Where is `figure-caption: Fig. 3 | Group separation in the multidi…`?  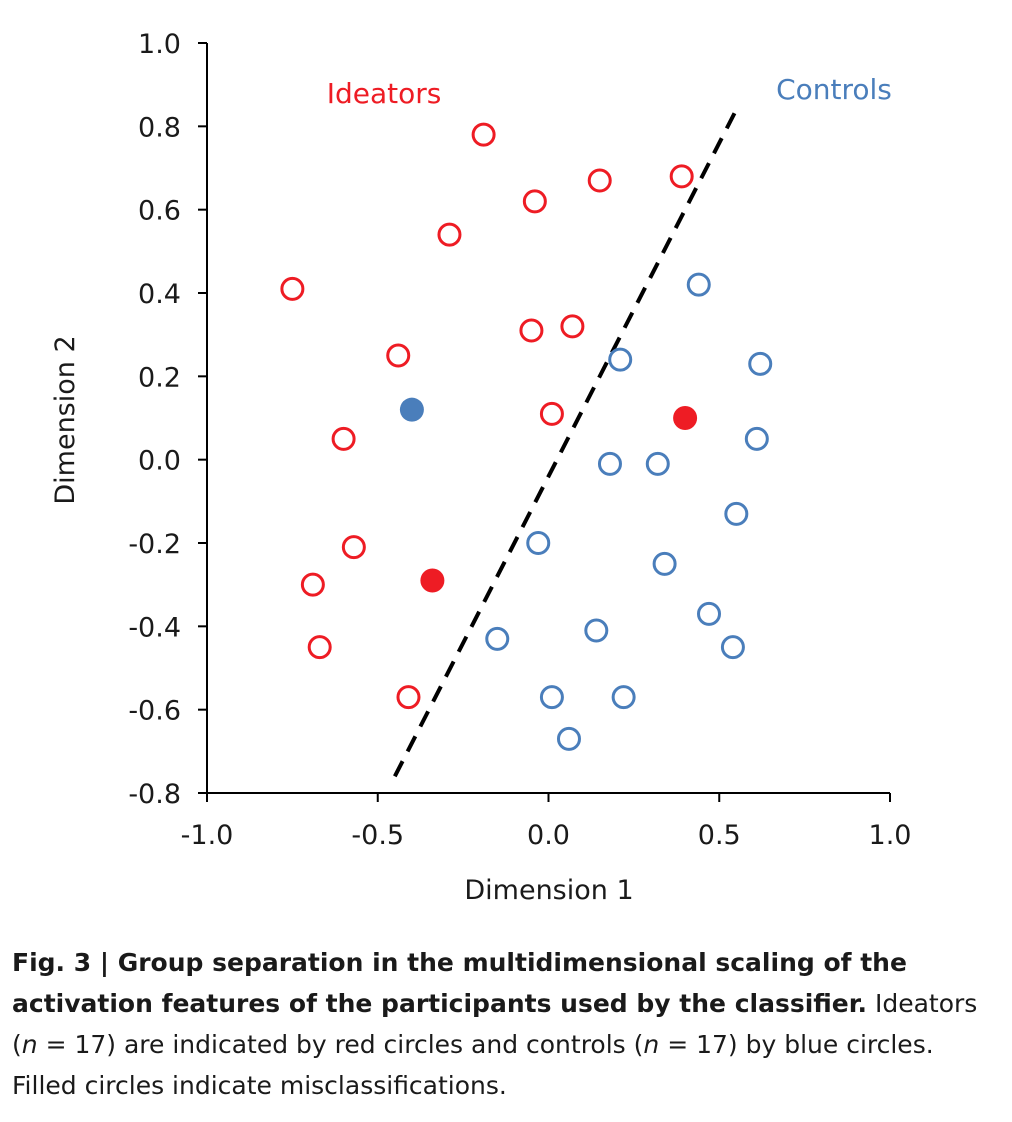
figure-caption: Fig. 3 | Group separation in the multidi… is located at coordinates (507, 1024).